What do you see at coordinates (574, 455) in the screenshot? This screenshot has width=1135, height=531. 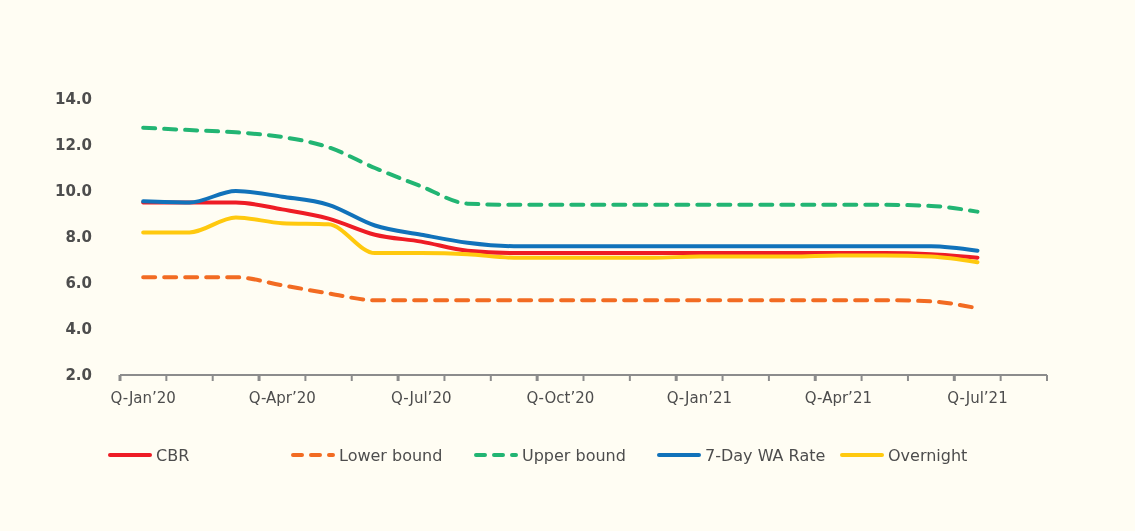 I see `legend-label: Upper bound` at bounding box center [574, 455].